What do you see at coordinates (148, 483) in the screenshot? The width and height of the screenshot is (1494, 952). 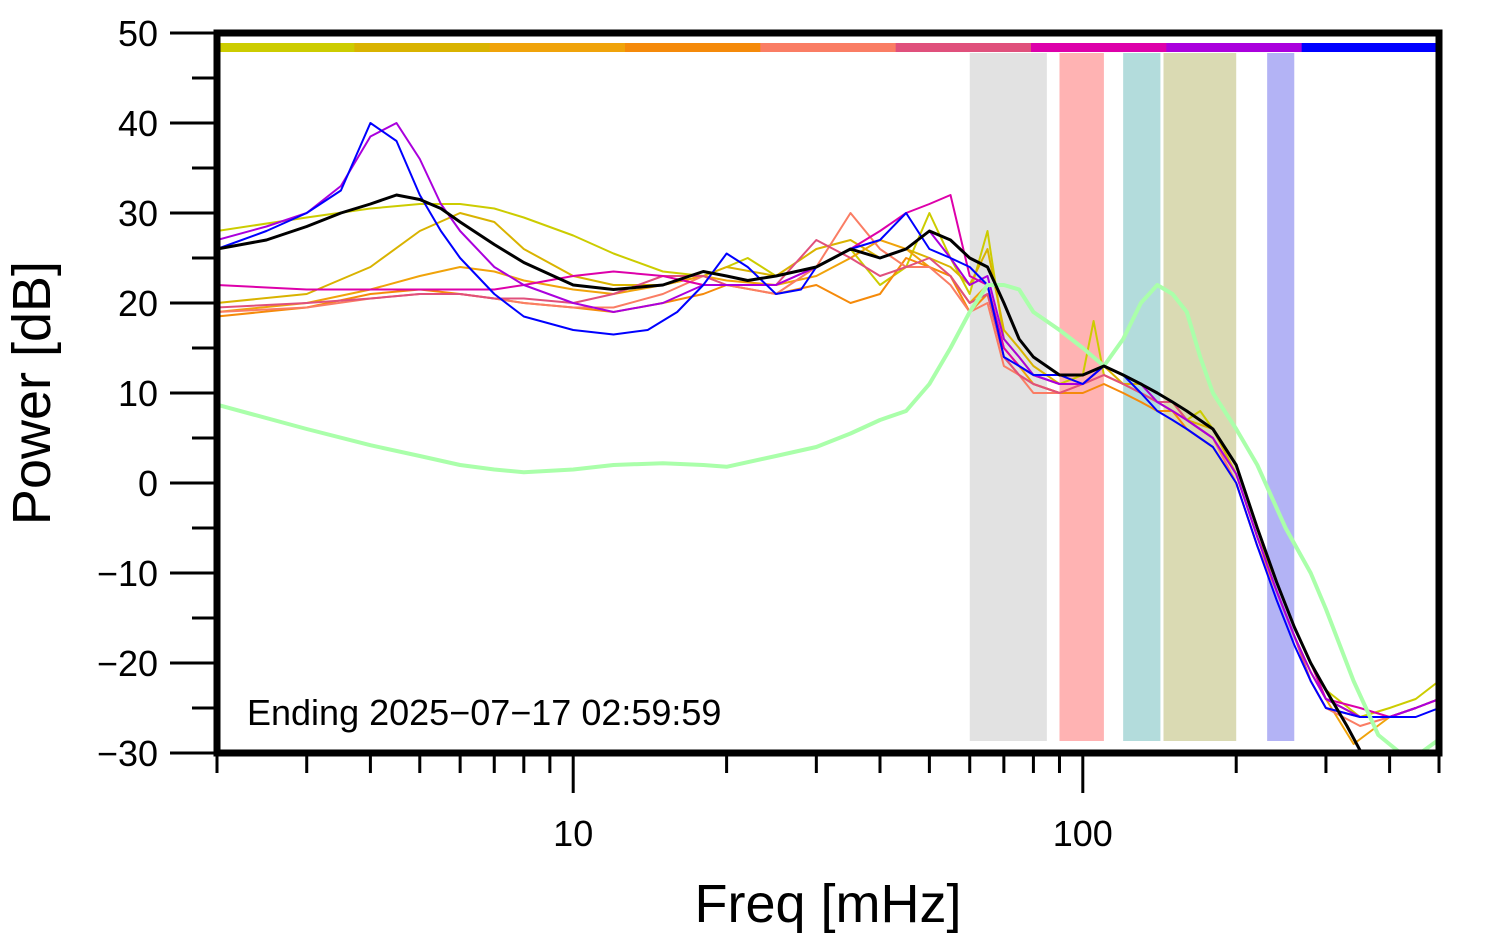 I see `y-tick-label: 0` at bounding box center [148, 483].